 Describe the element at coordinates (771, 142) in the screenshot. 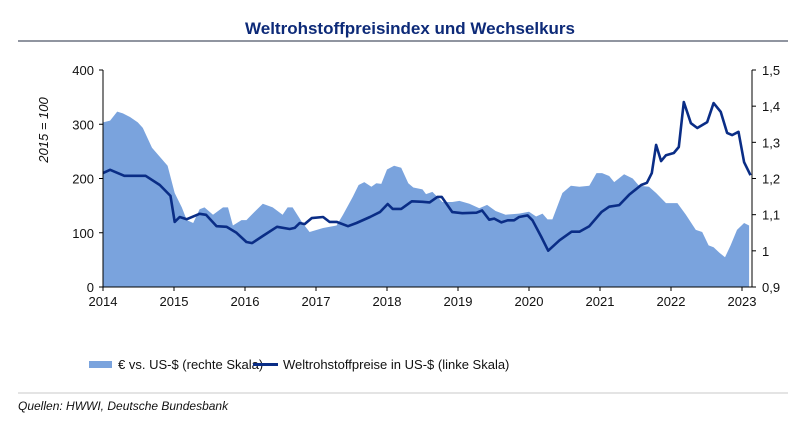

I see `y-right-tick-label: 1,3` at that location.